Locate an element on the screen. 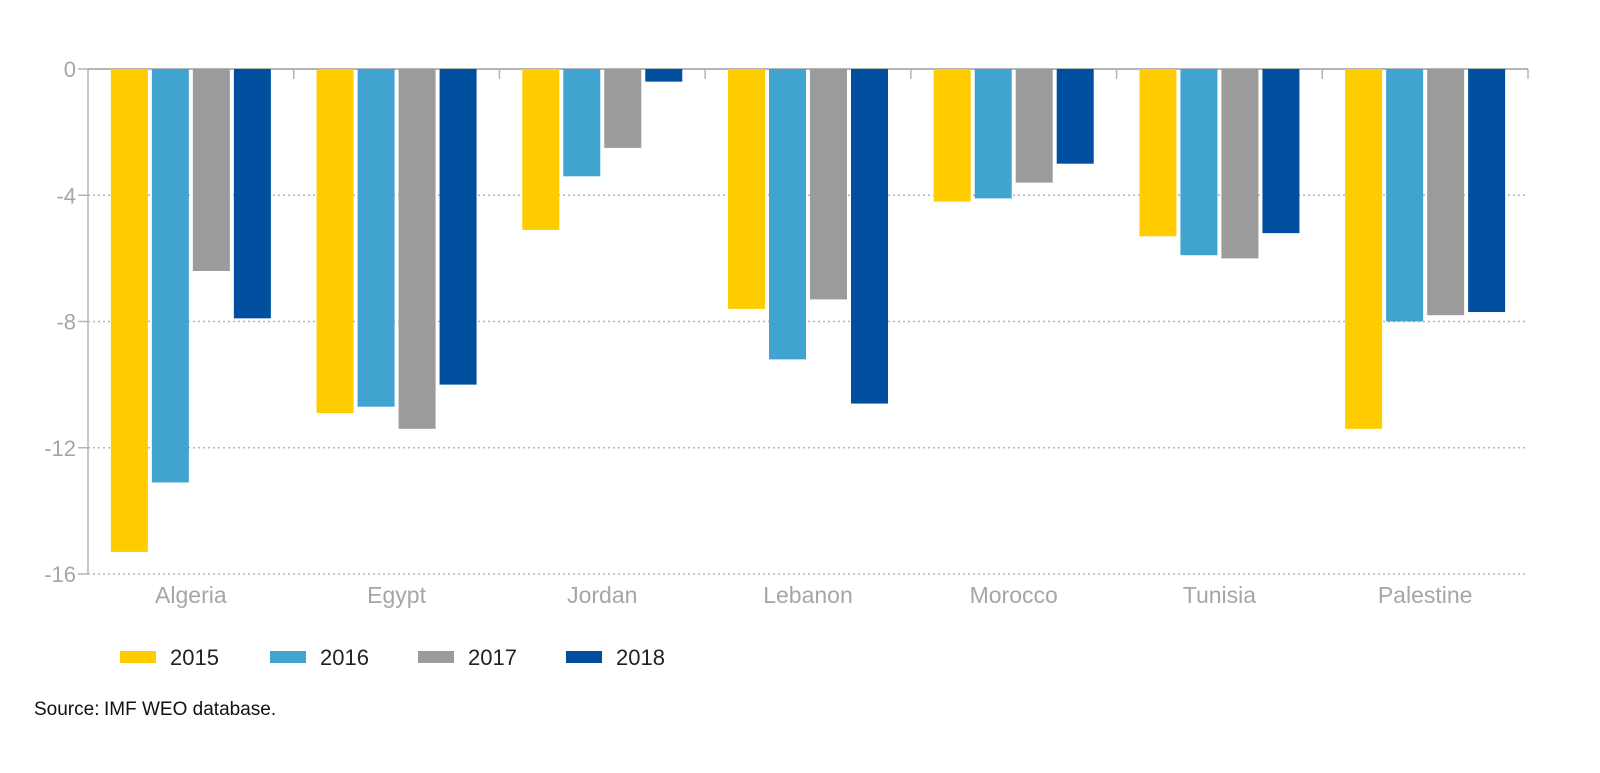 This screenshot has width=1600, height=773. x-category-label: Lebanon is located at coordinates (808, 595).